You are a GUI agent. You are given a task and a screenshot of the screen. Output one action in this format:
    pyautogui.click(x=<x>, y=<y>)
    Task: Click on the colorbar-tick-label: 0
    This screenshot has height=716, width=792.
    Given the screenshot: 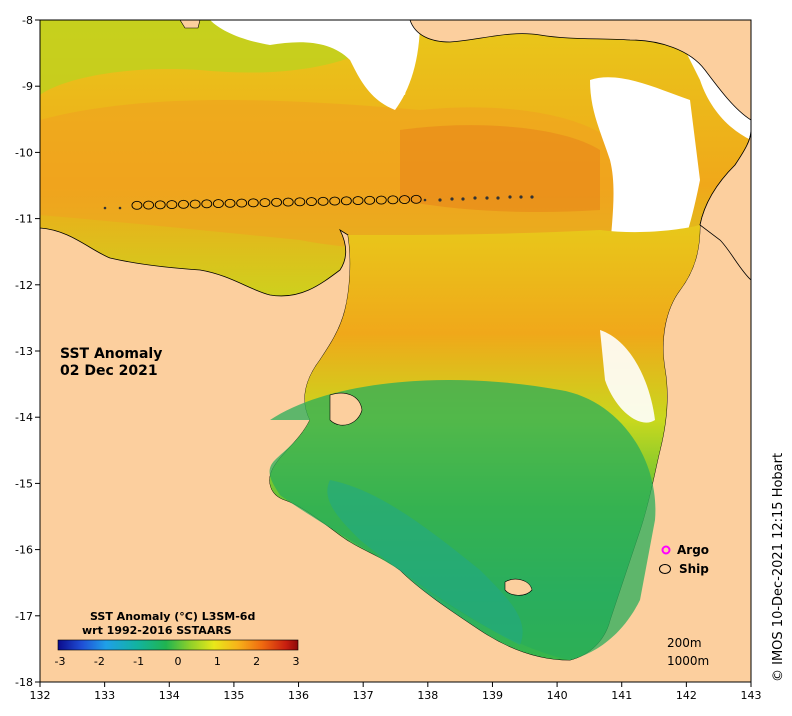 What is the action you would take?
    pyautogui.click(x=178, y=661)
    